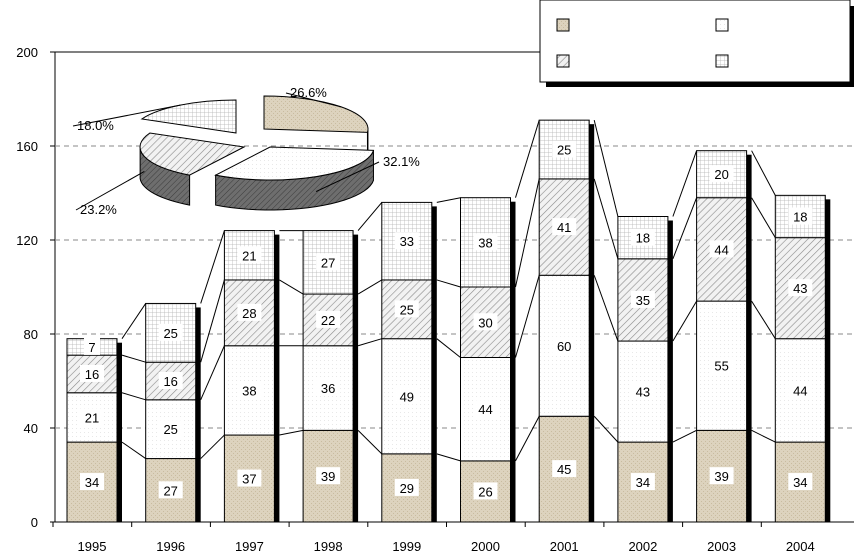 This screenshot has width=854, height=559. Describe the element at coordinates (406, 546) in the screenshot. I see `x-tick-label: 1999` at that location.